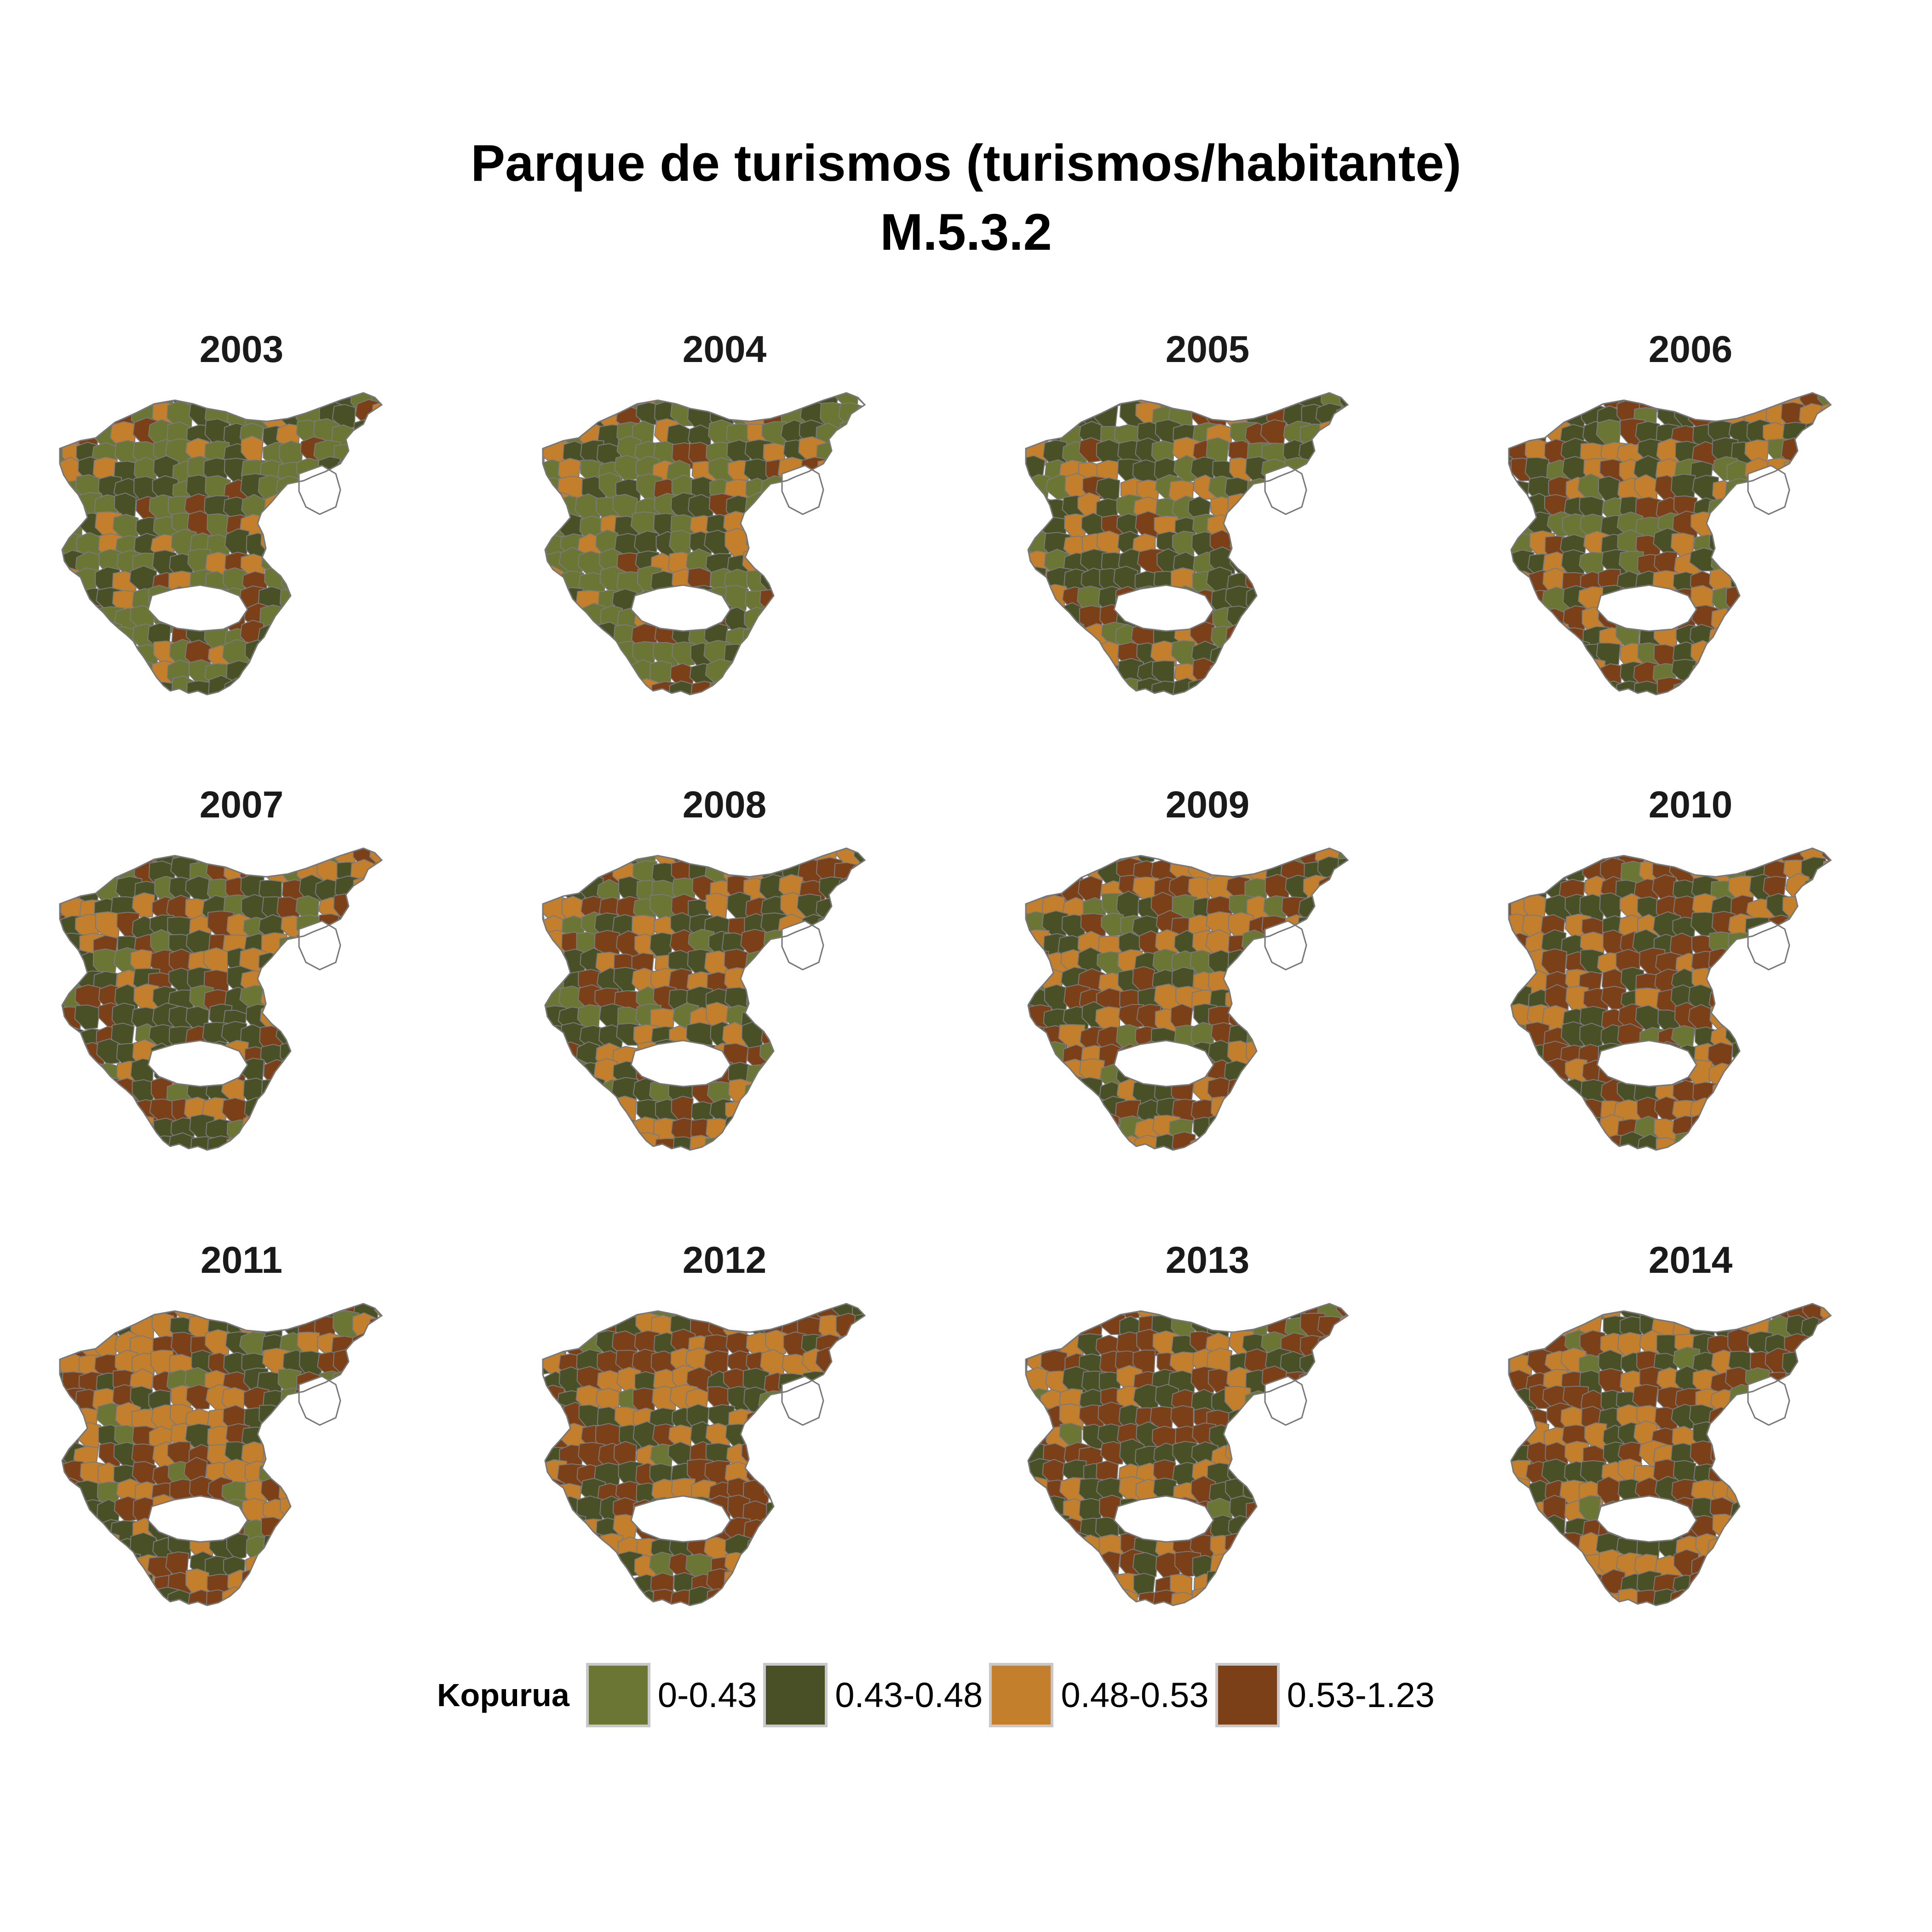  I want to click on choropleth-map, so click(1702, 1454).